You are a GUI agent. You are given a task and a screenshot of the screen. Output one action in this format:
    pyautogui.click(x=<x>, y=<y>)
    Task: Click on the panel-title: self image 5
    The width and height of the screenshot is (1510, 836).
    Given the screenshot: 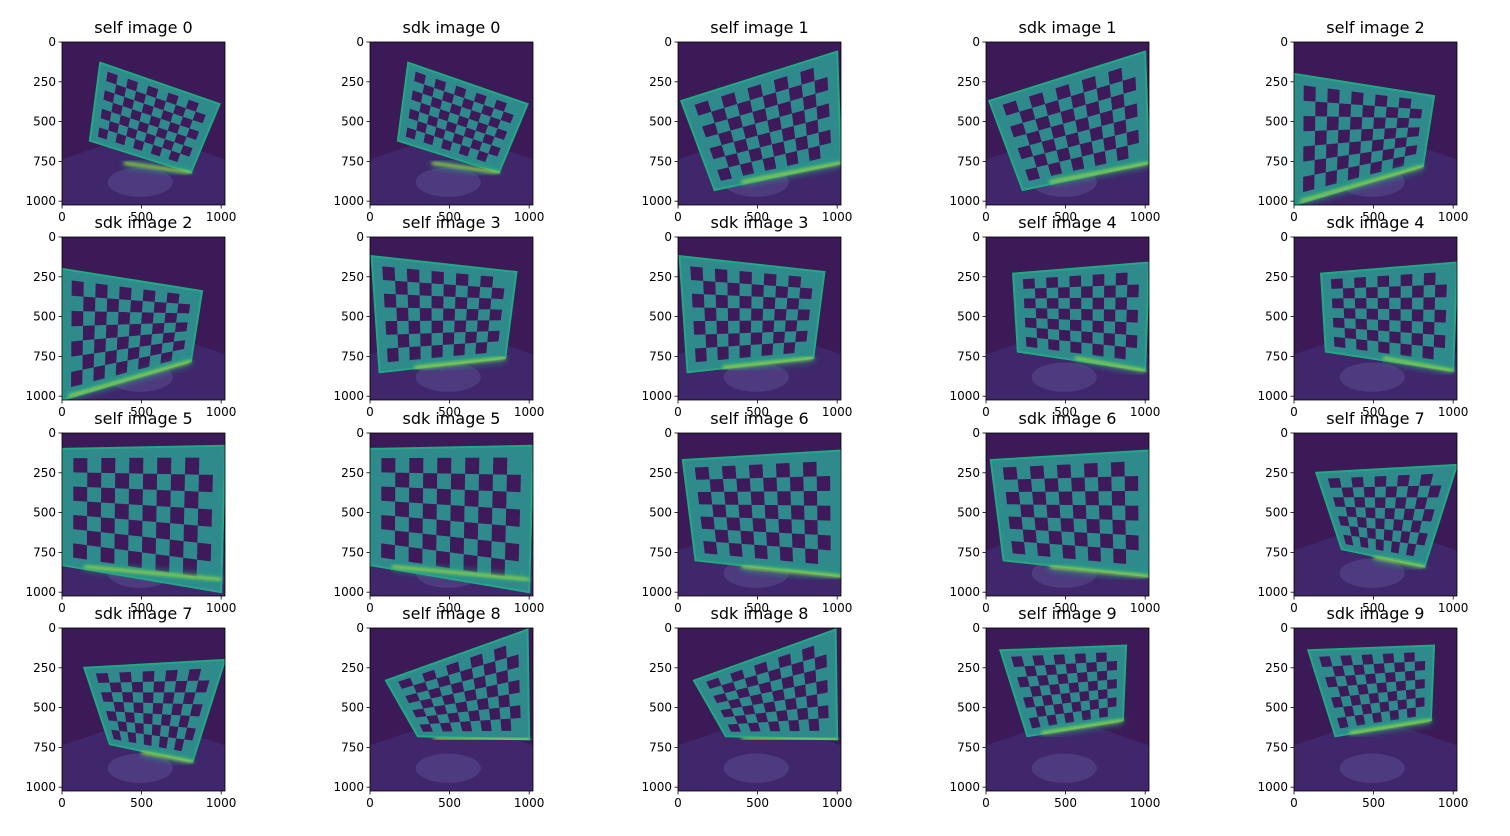 What is the action you would take?
    pyautogui.click(x=143, y=418)
    